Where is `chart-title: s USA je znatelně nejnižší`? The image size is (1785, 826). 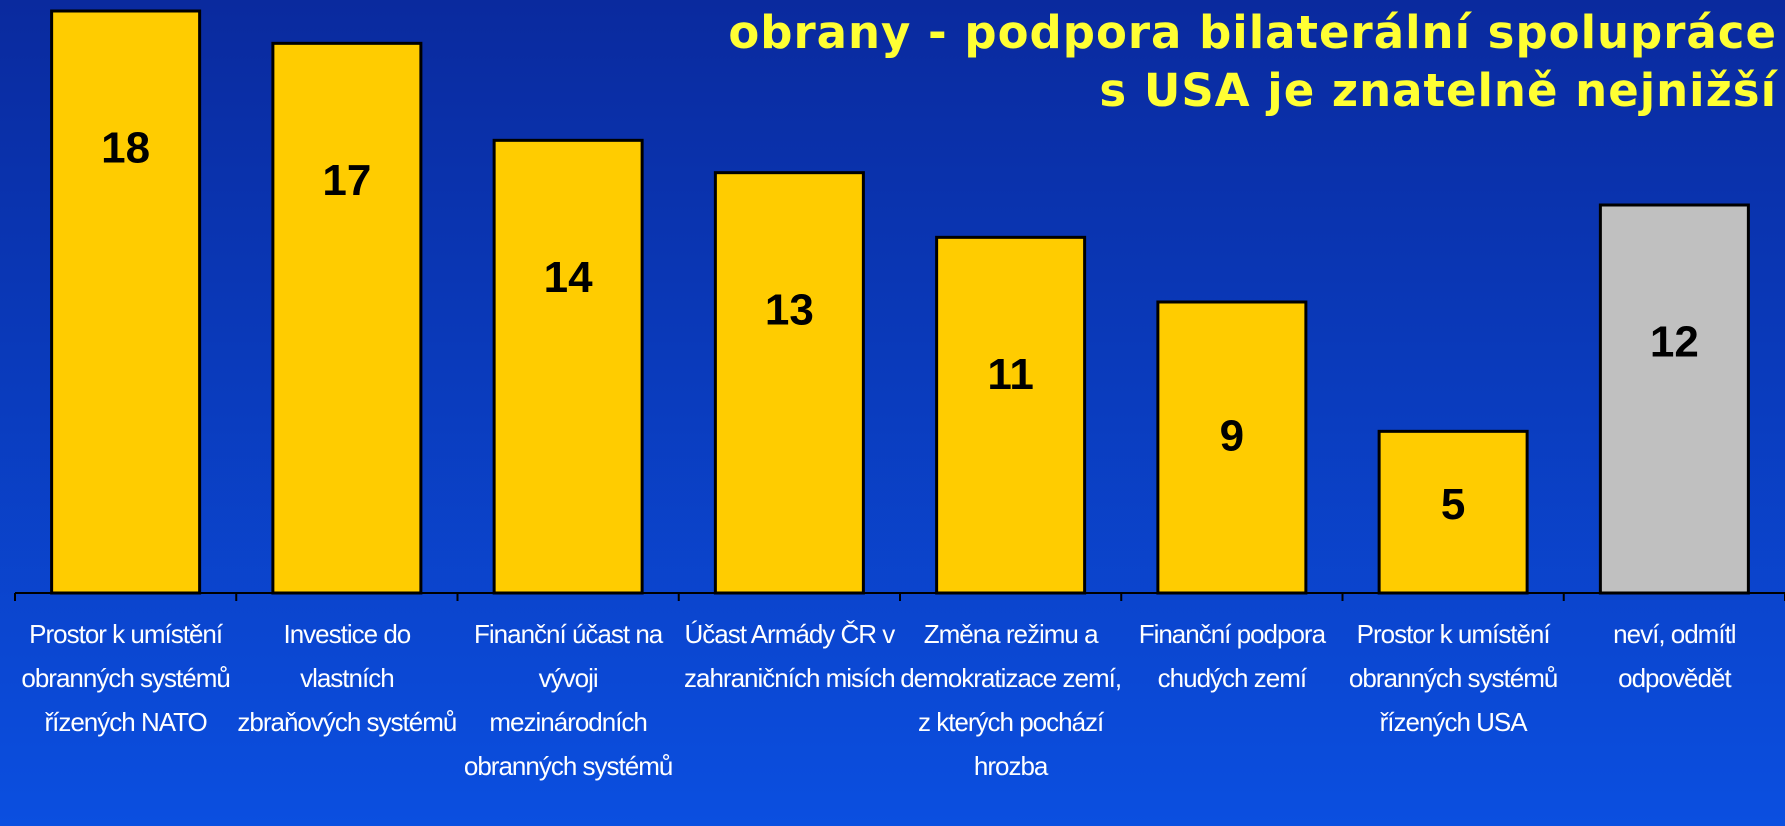
chart-title: s USA je znatelně nejnižší is located at coordinates (1438, 90).